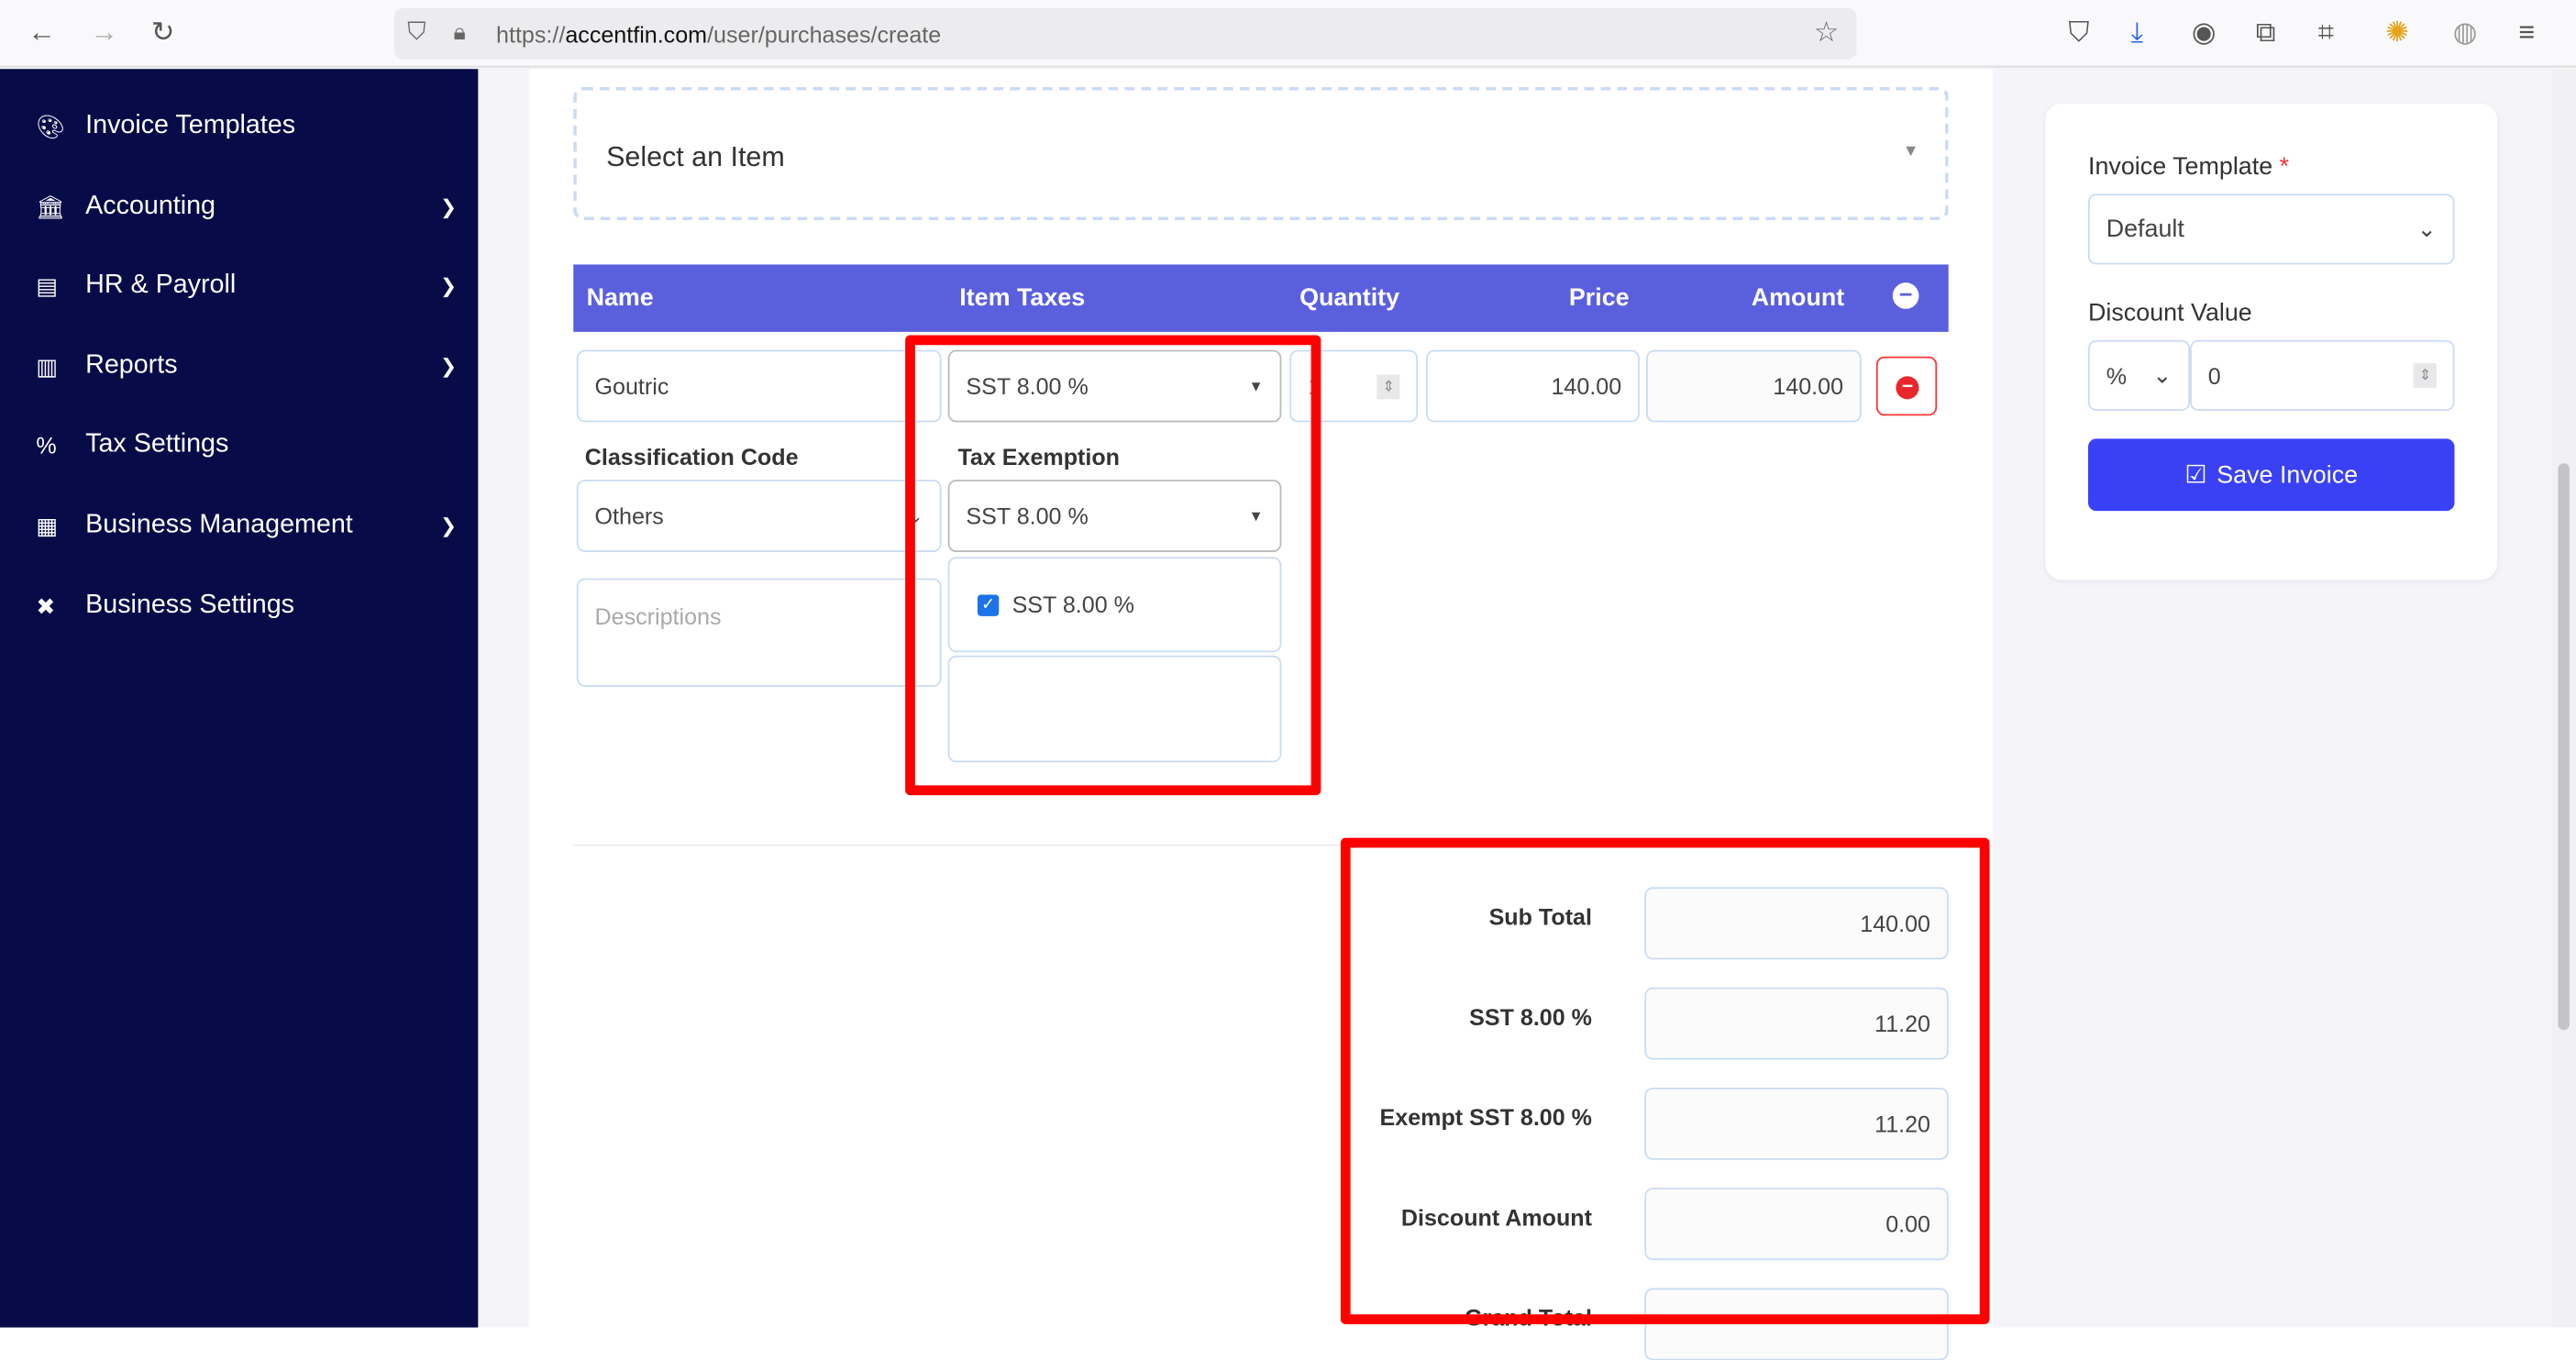 Image resolution: width=2576 pixels, height=1360 pixels. I want to click on divider, so click(1283, 845).